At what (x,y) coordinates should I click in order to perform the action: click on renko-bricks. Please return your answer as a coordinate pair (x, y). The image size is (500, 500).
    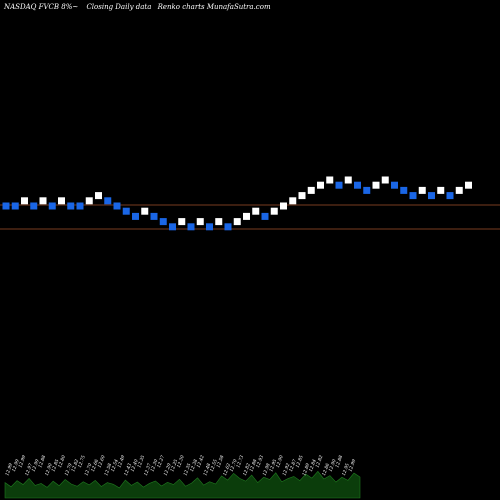
    Looking at the image, I should click on (237, 203).